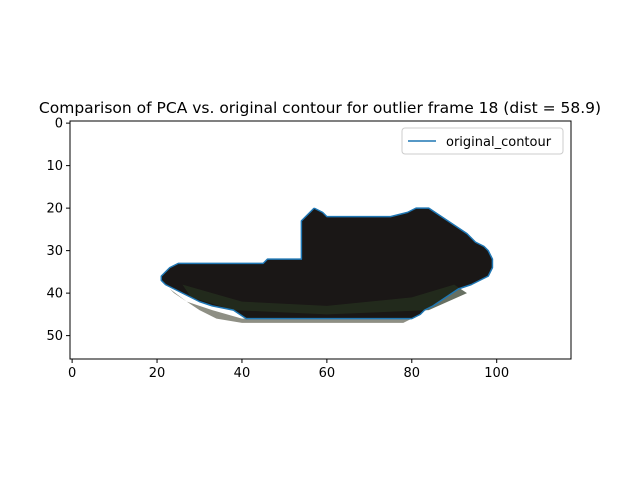  Describe the element at coordinates (496, 373) in the screenshot. I see `x-tick-label: 100` at that location.